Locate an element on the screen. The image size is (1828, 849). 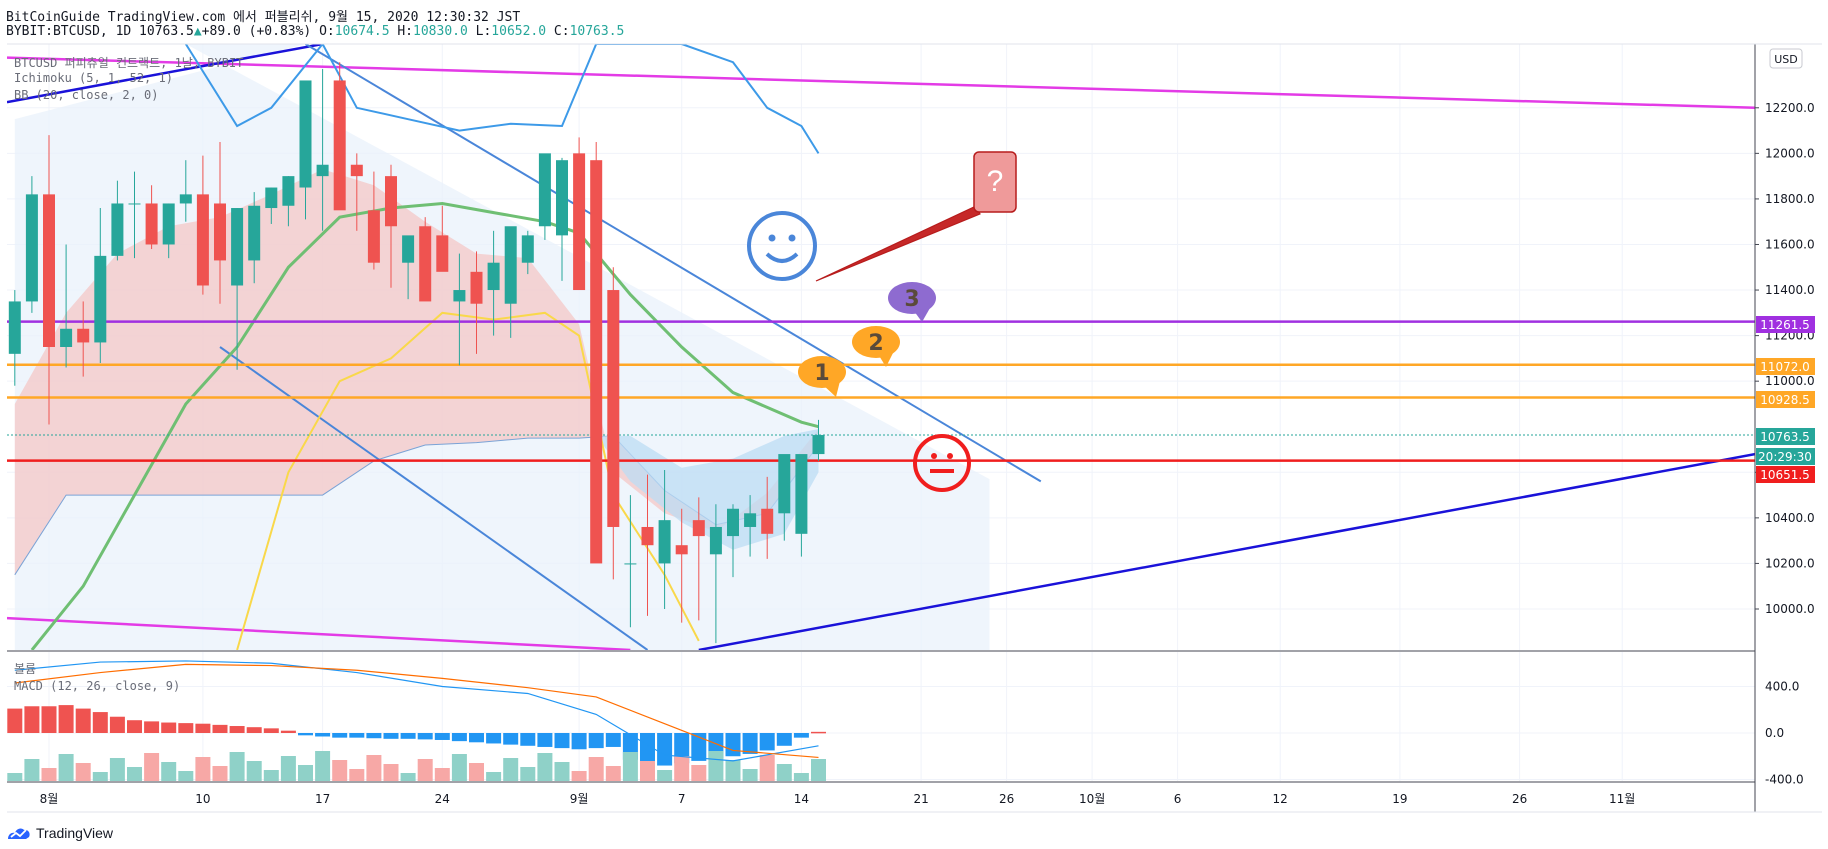
support-trendline is located at coordinates (319, 633).